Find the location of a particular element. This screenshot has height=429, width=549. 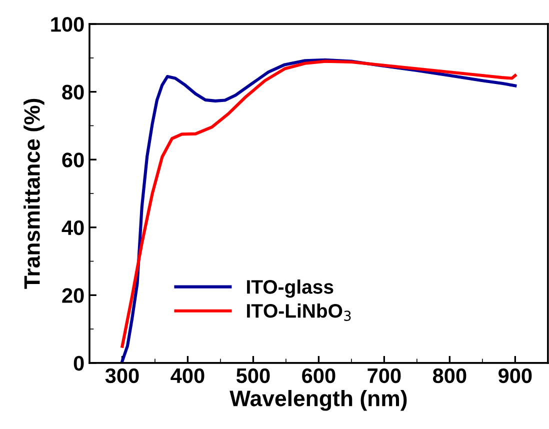

legend-label: ITO-glass is located at coordinates (290, 289).